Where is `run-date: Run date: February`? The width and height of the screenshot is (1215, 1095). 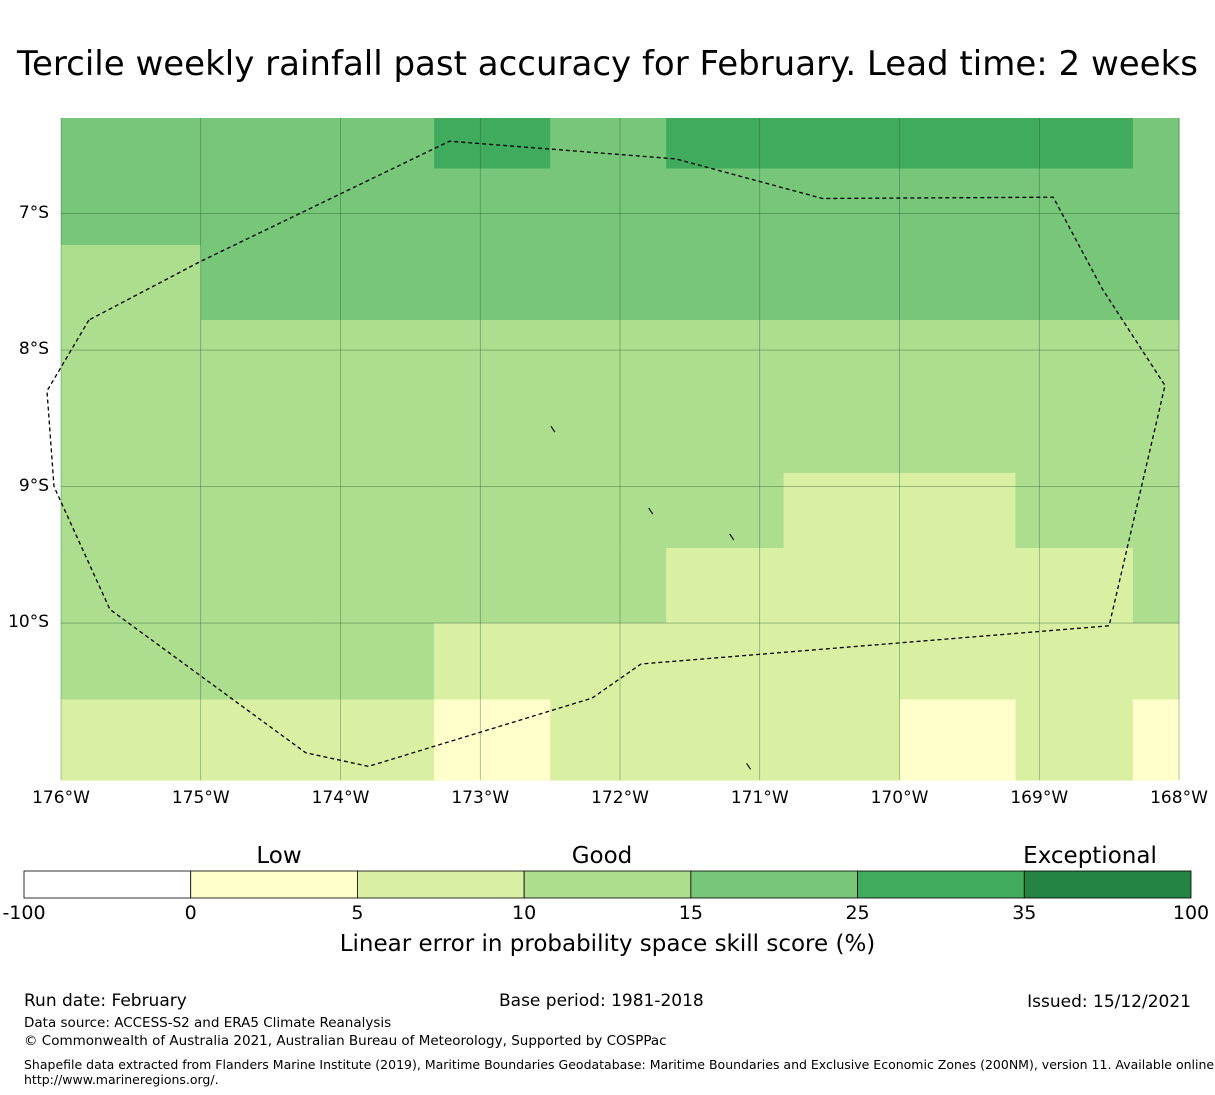 run-date: Run date: February is located at coordinates (105, 1001).